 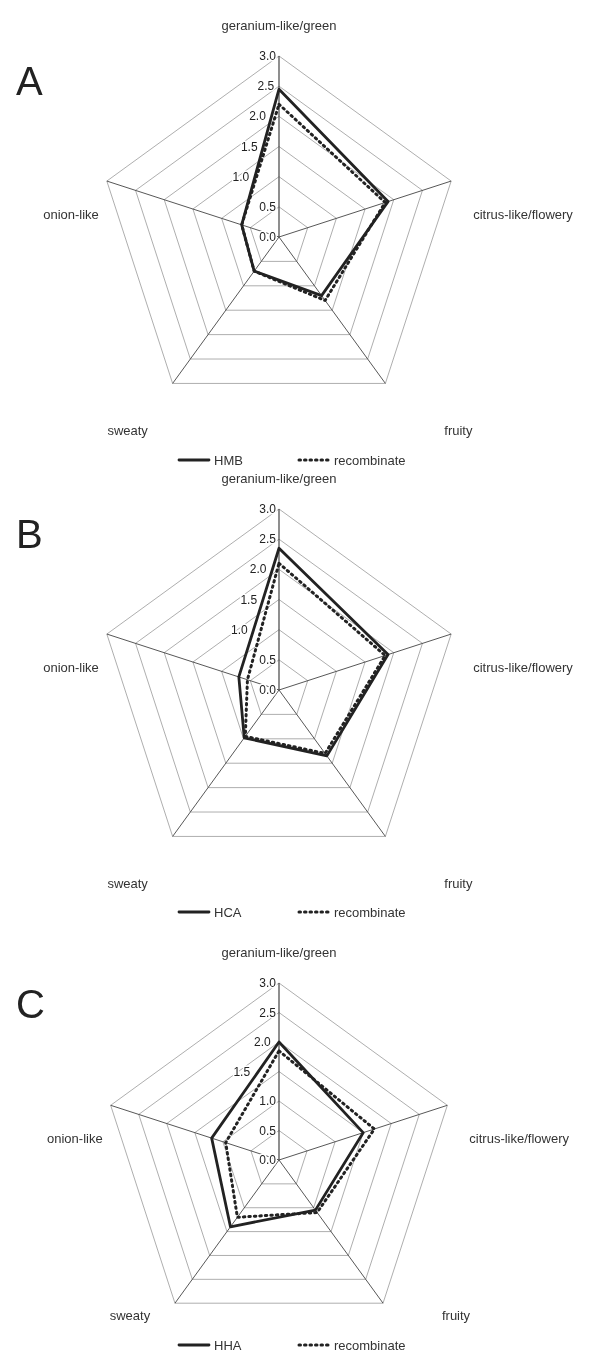 I want to click on legend-label: HCA, so click(x=228, y=912).